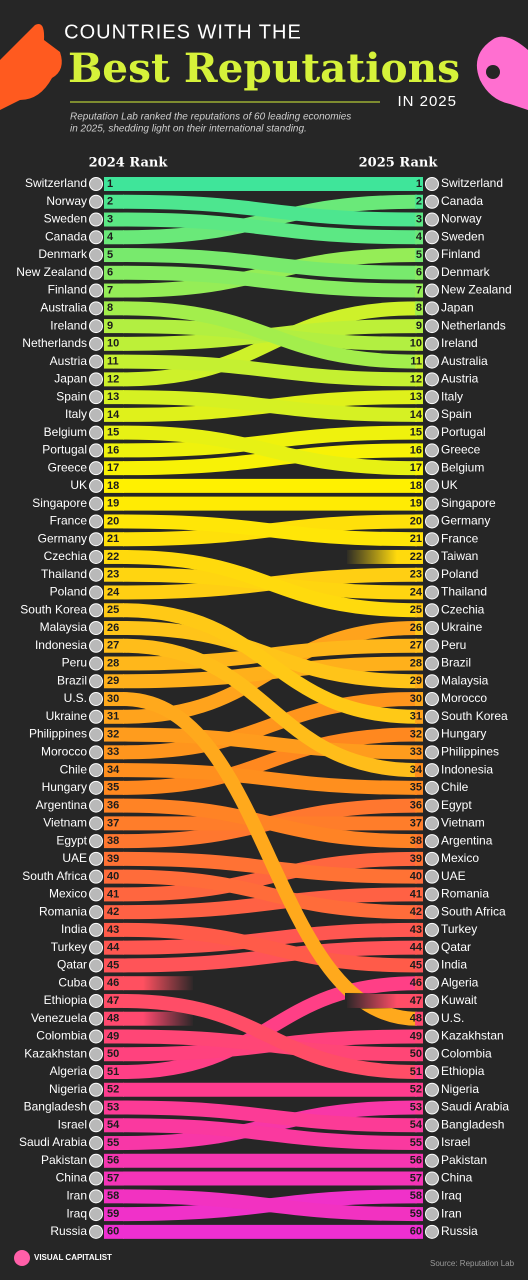 This screenshot has width=528, height=1280. Describe the element at coordinates (465, 894) in the screenshot. I see `country-label: Romania` at that location.